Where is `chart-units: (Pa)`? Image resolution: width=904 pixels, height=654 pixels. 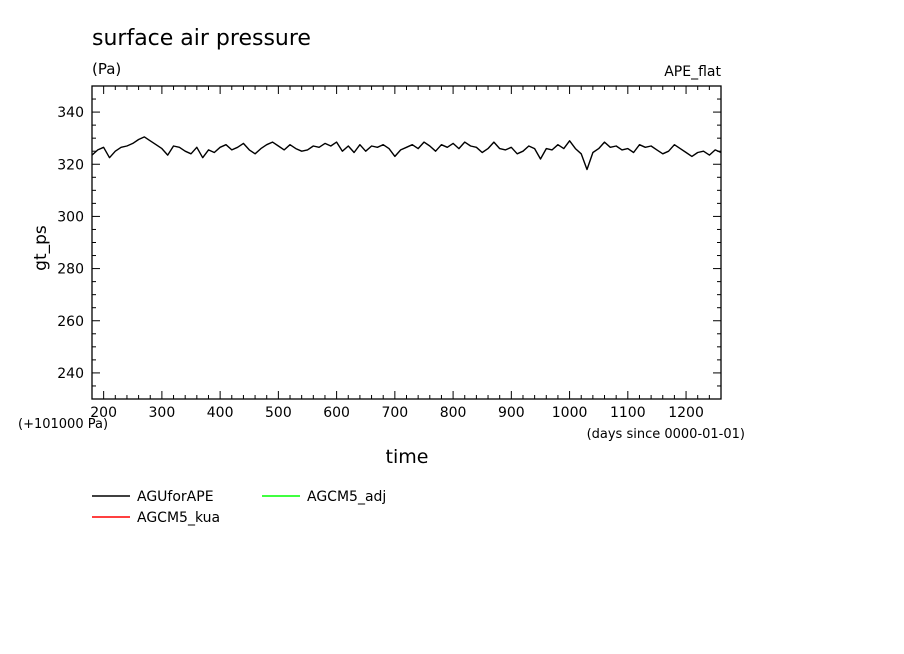
chart-units: (Pa) is located at coordinates (106, 69).